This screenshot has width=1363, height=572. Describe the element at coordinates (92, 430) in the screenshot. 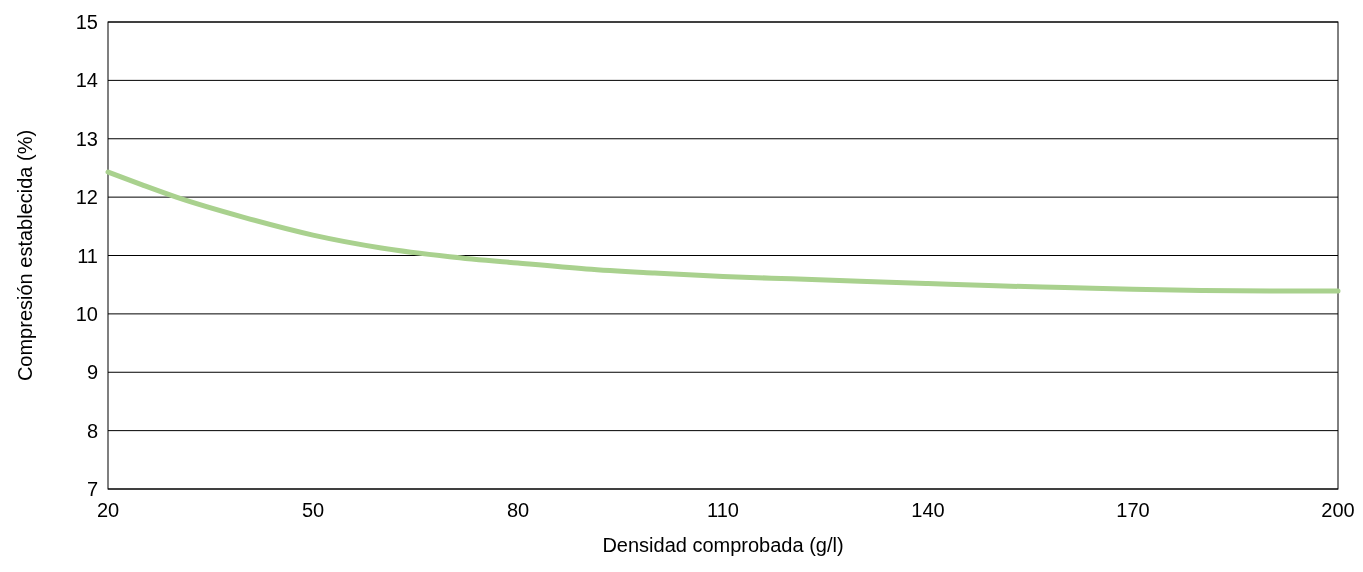

I see `y-tick-label: 8` at that location.